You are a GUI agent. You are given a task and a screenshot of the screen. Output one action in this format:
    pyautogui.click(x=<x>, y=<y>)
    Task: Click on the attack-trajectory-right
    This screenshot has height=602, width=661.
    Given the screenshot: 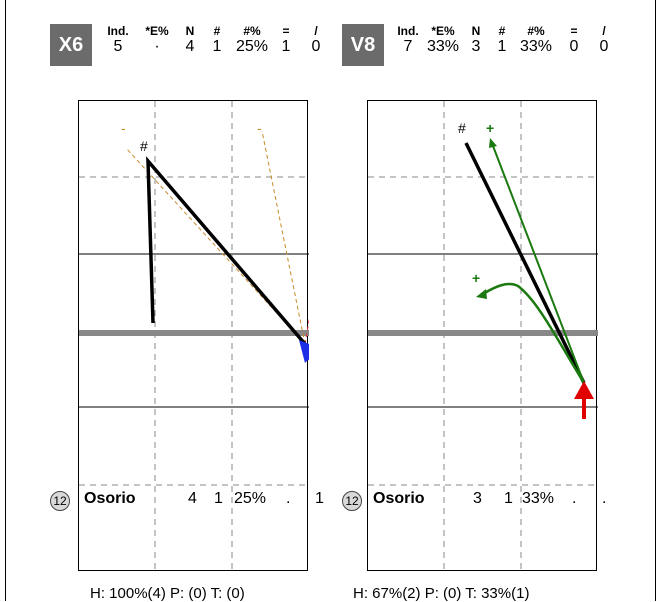 What is the action you would take?
    pyautogui.click(x=525, y=263)
    